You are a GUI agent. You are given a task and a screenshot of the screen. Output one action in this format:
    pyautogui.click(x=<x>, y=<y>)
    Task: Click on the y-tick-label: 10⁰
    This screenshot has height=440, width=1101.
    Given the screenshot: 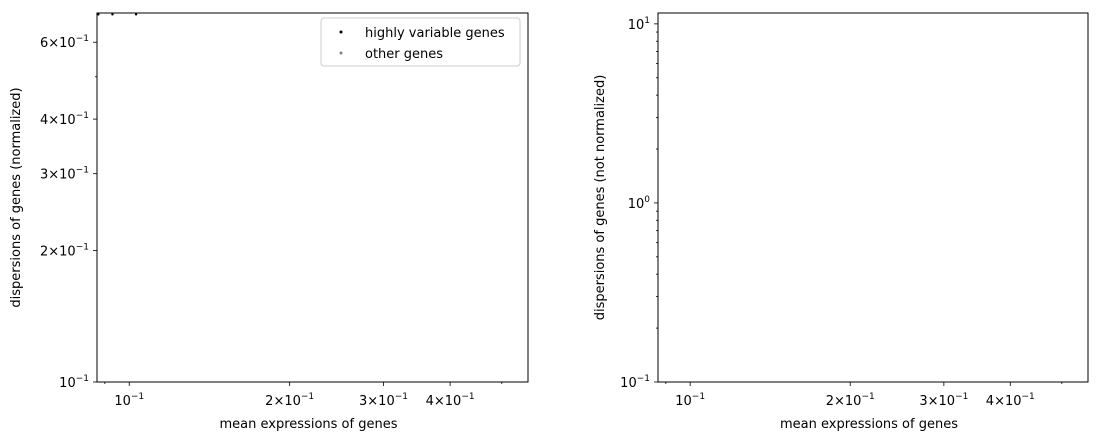 What is the action you would take?
    pyautogui.click(x=639, y=203)
    